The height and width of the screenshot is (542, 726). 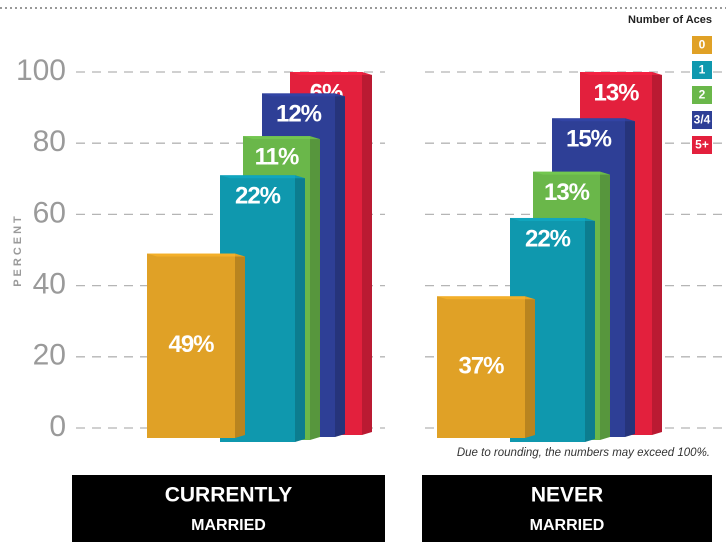 What do you see at coordinates (567, 495) in the screenshot?
I see `category-label: NEVER` at bounding box center [567, 495].